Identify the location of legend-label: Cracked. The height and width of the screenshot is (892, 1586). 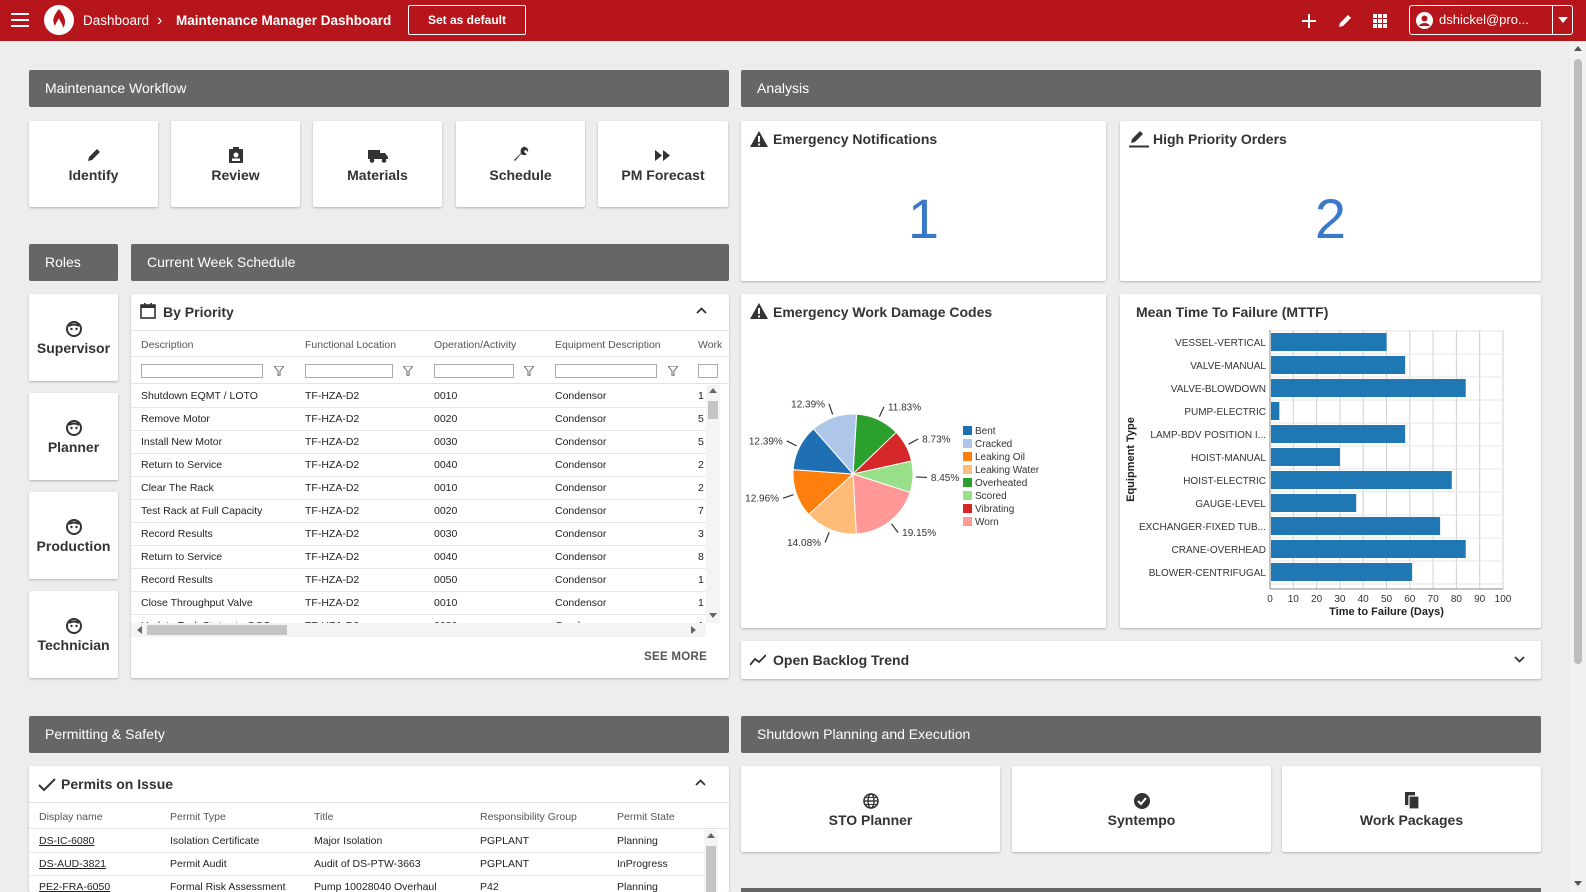
(993, 444).